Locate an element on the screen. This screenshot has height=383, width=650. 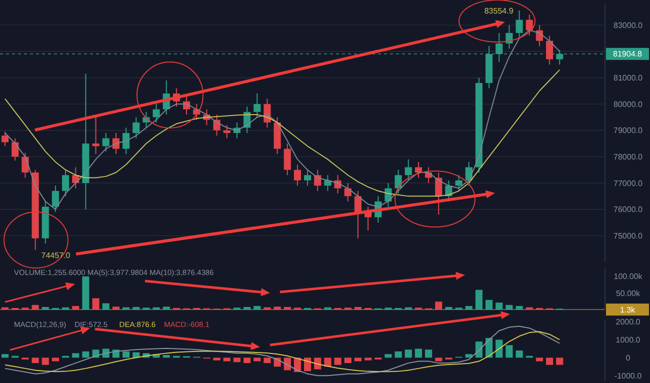
y-tick-label: 2000.0 is located at coordinates (628, 322).